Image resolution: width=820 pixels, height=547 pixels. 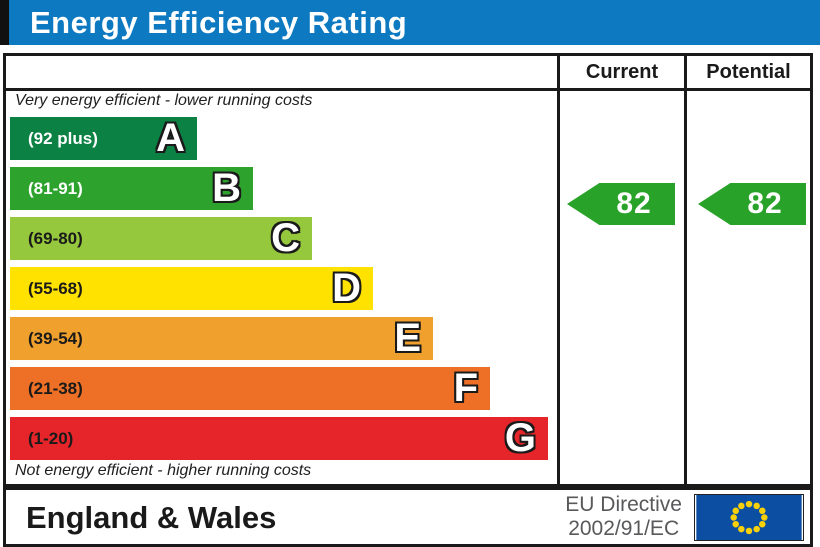 What do you see at coordinates (408, 73) in the screenshot?
I see `header-row` at bounding box center [408, 73].